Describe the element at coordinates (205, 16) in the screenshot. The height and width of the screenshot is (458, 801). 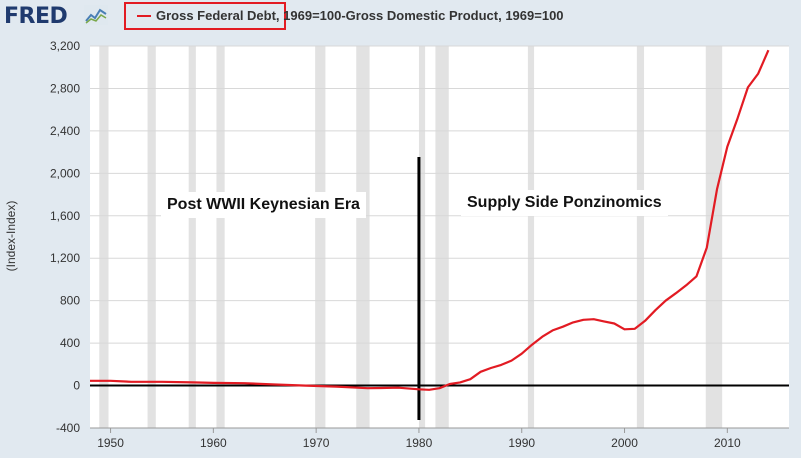
I see `legend-highlight-box` at that location.